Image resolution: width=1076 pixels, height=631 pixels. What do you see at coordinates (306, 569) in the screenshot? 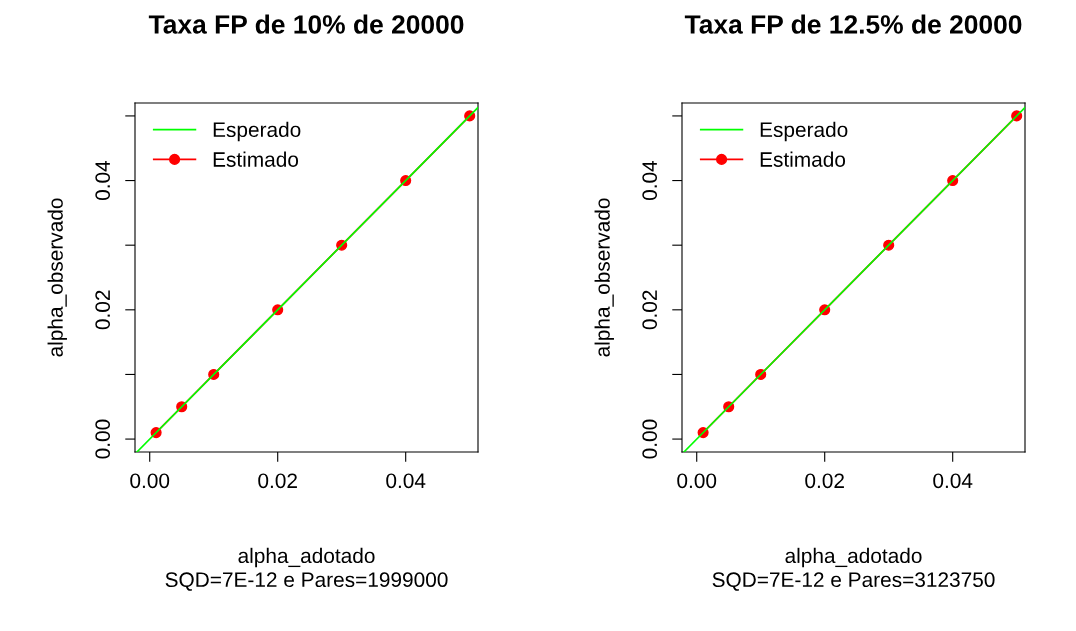
I see `x-axis-title: alpha_adotado SQD=7E-12 e Pares=1999000` at bounding box center [306, 569].